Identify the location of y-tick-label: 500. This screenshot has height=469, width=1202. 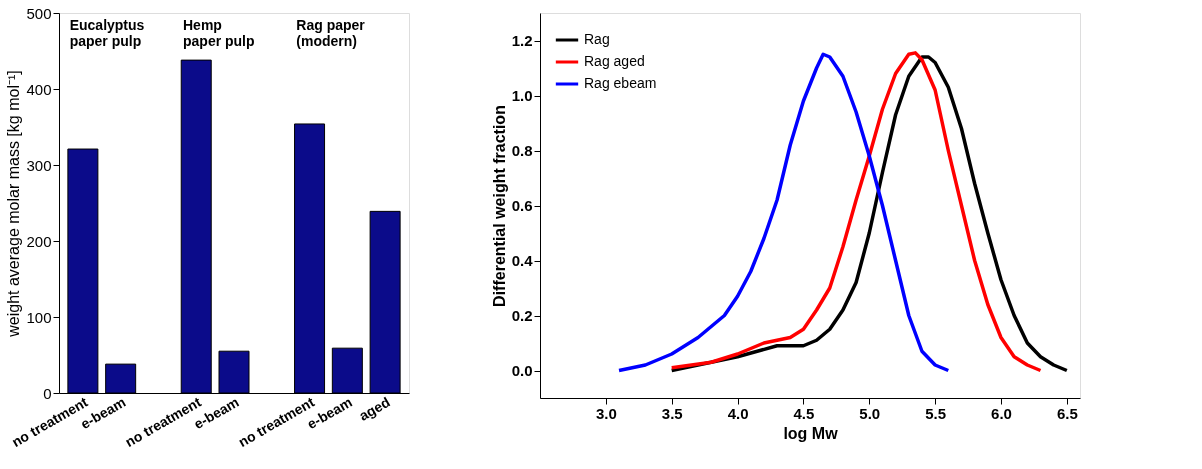
(39, 13).